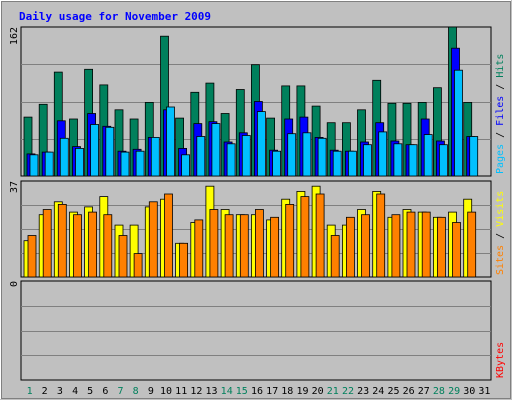 This screenshot has width=512, height=405. Describe the element at coordinates (136, 391) in the screenshot. I see `x-tick-label-8: 8` at that location.